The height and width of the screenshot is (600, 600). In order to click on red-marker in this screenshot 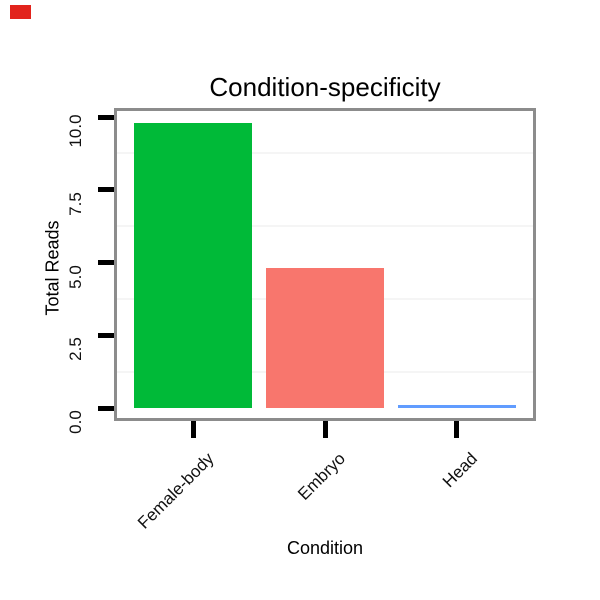, I will do `click(20, 12)`.